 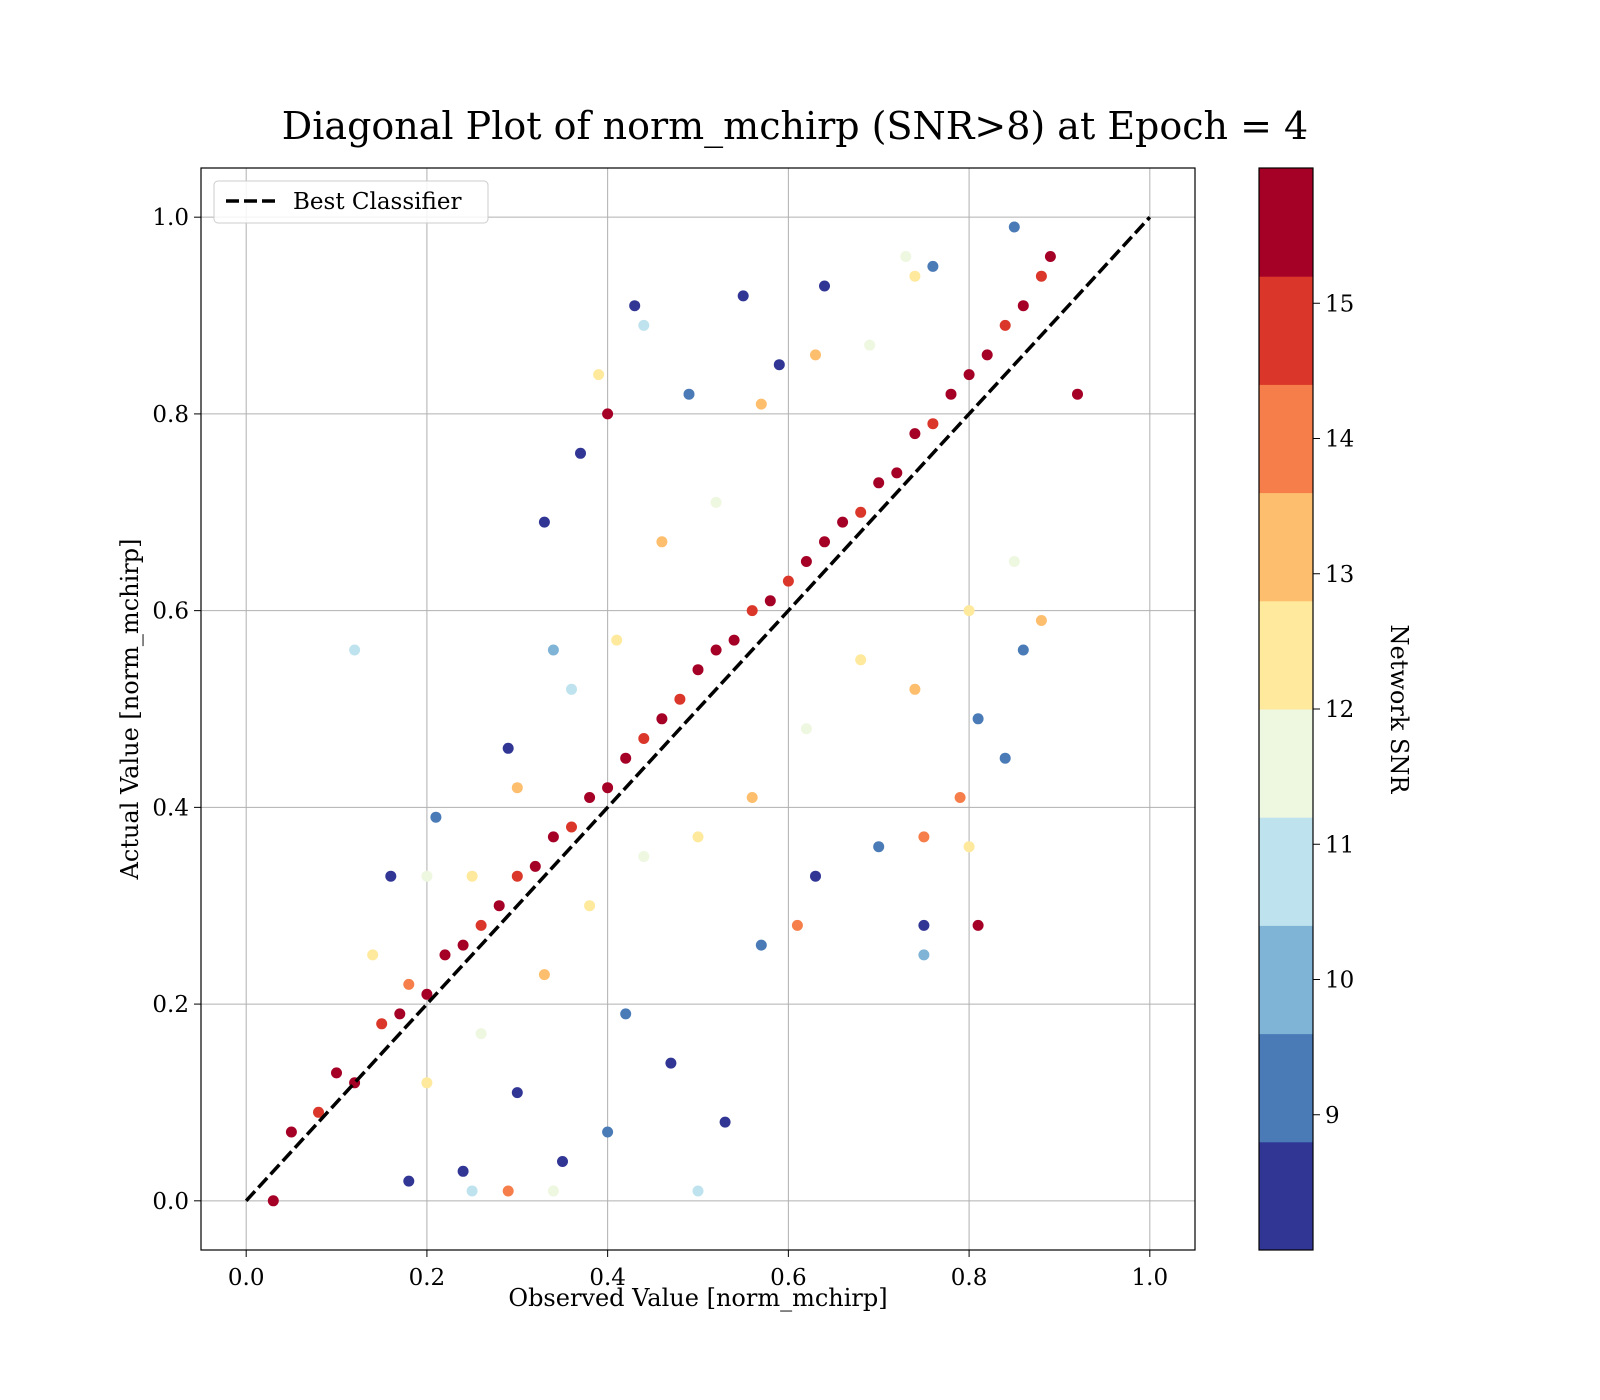 What do you see at coordinates (1339, 304) in the screenshot?
I see `colorbar-tick-label: 15` at bounding box center [1339, 304].